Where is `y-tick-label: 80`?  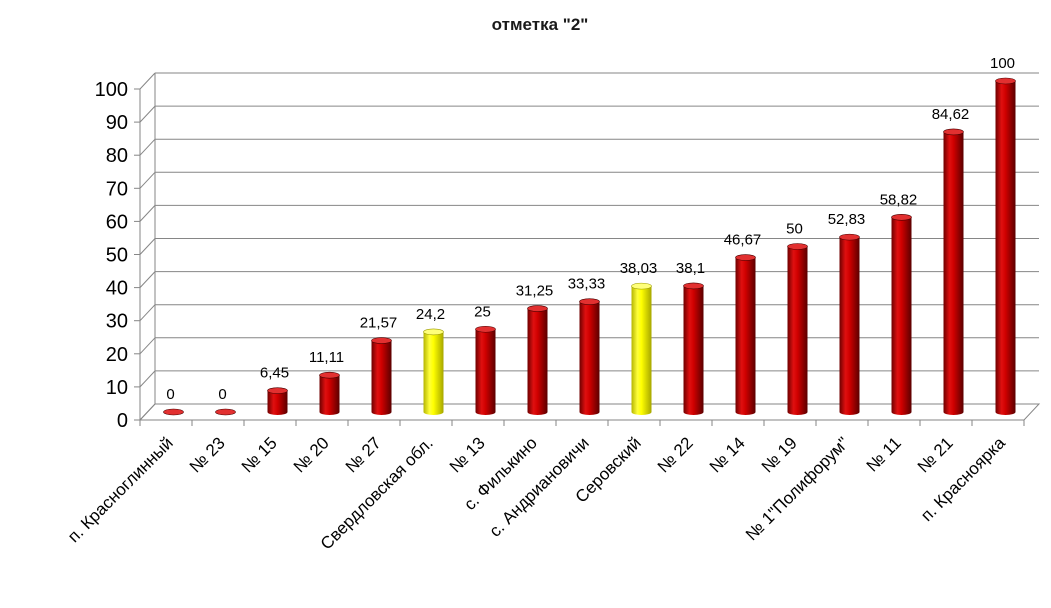
y-tick-label: 80 is located at coordinates (117, 156).